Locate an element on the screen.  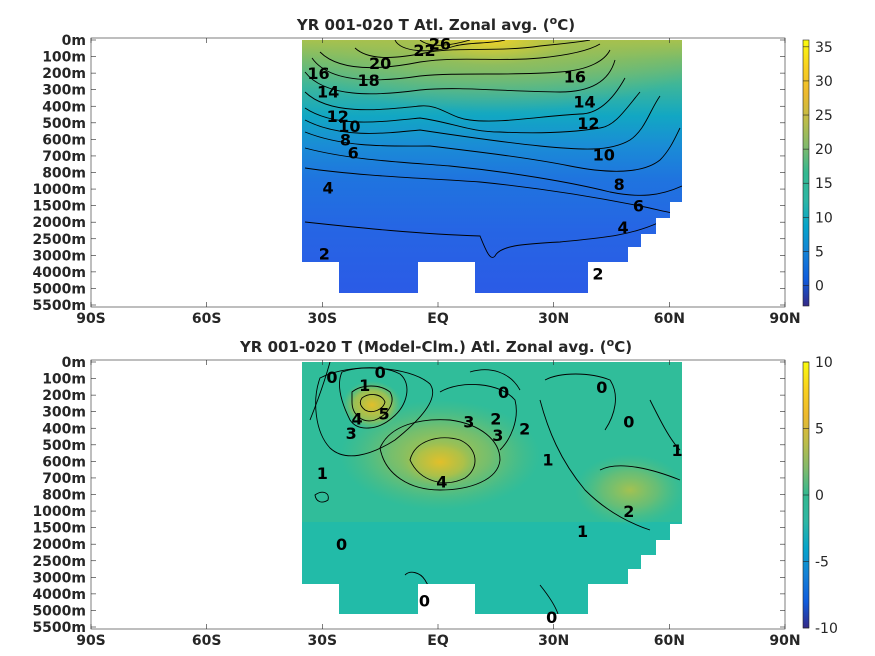
top-contour-label: 16 is located at coordinates (318, 73).